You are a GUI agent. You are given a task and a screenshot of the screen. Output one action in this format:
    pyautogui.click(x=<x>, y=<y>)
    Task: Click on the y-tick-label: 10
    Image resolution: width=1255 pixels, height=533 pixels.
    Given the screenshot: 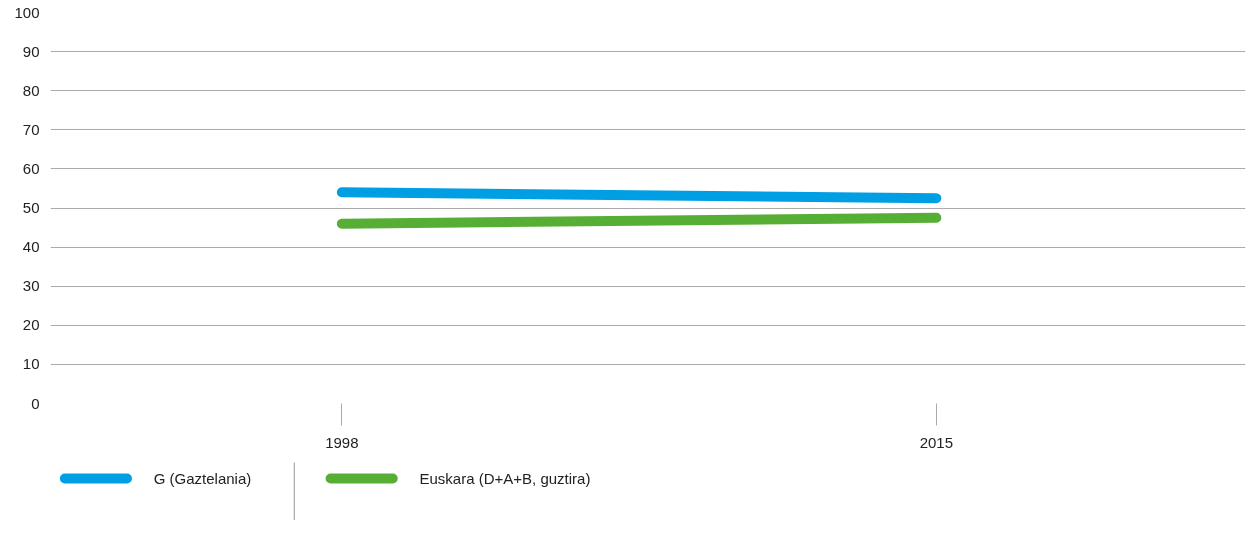 What is the action you would take?
    pyautogui.click(x=31, y=364)
    